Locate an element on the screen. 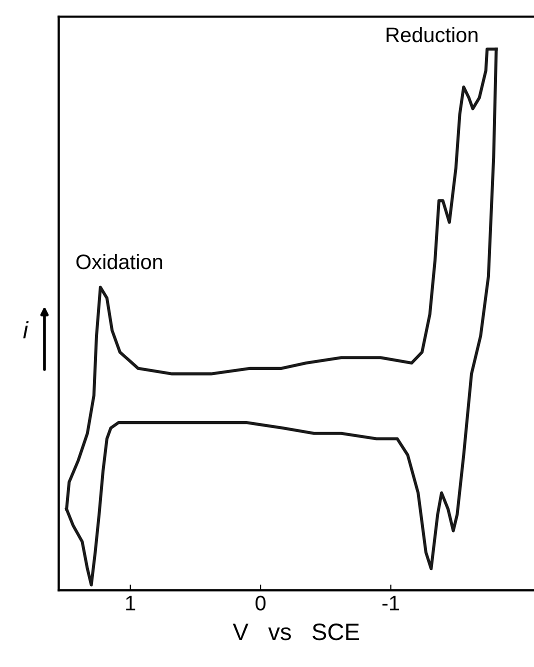  y-axis-title: i is located at coordinates (26, 329).